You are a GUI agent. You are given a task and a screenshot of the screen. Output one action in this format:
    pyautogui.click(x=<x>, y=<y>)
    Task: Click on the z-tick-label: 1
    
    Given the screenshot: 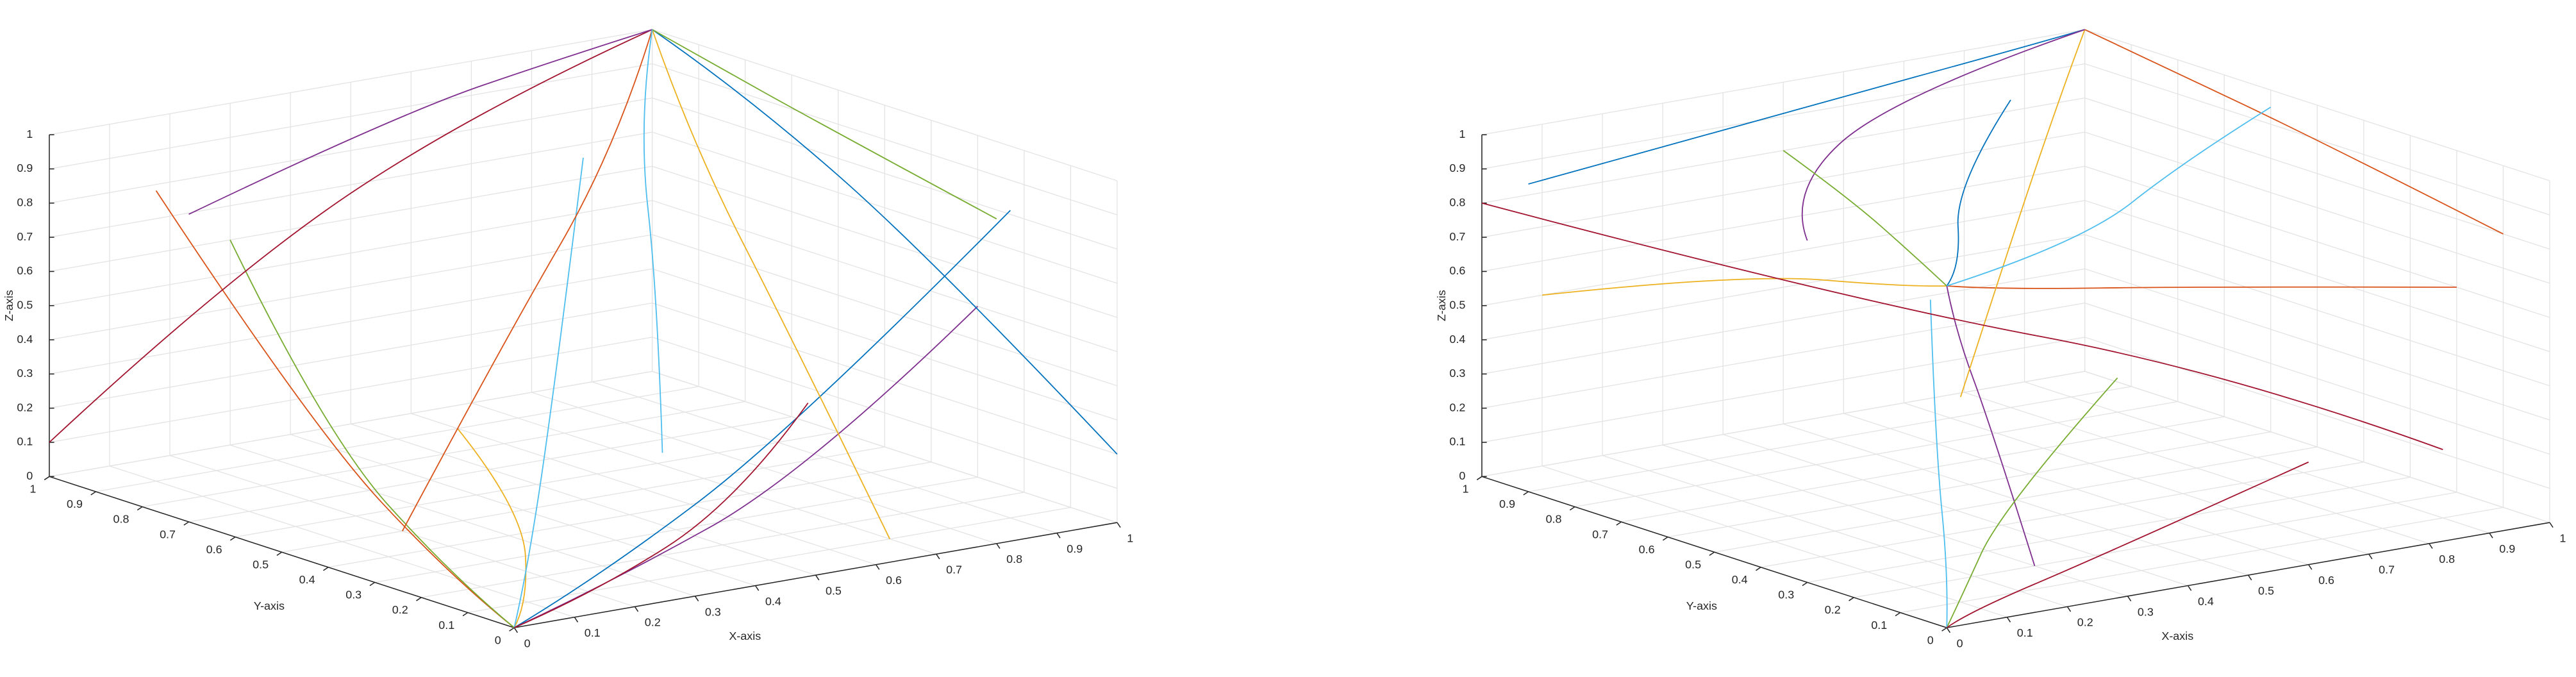 What is the action you would take?
    pyautogui.click(x=29, y=134)
    